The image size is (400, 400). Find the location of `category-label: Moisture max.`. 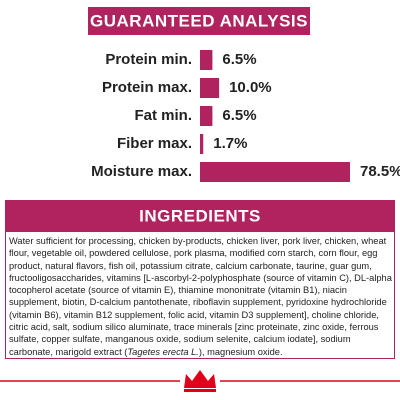

category-label: Moisture max. is located at coordinates (141, 171).